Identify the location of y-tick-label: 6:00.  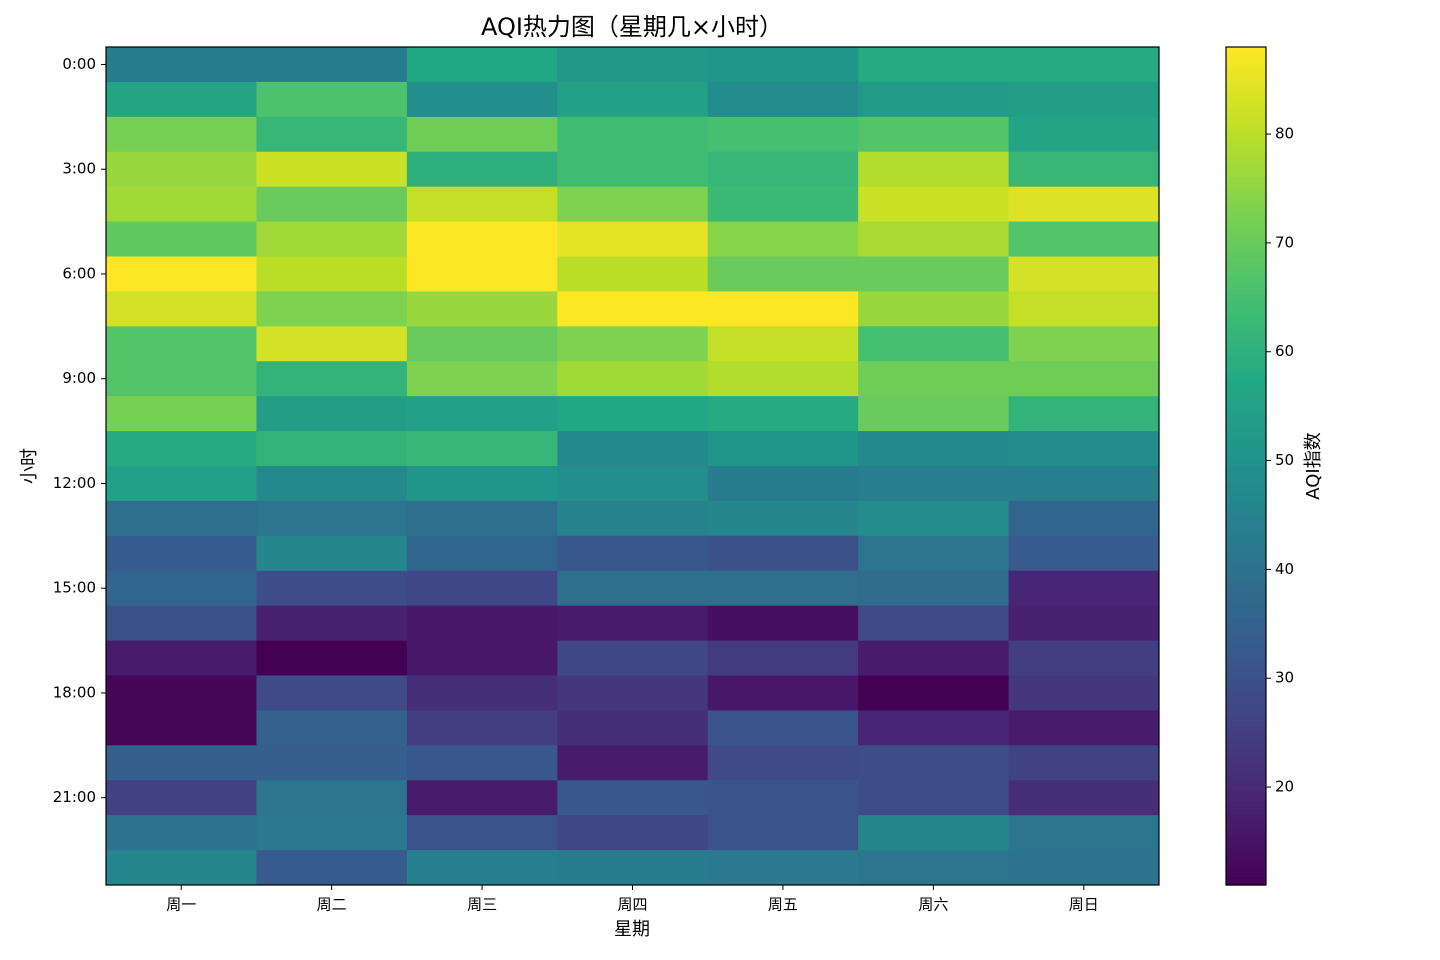
(79, 273).